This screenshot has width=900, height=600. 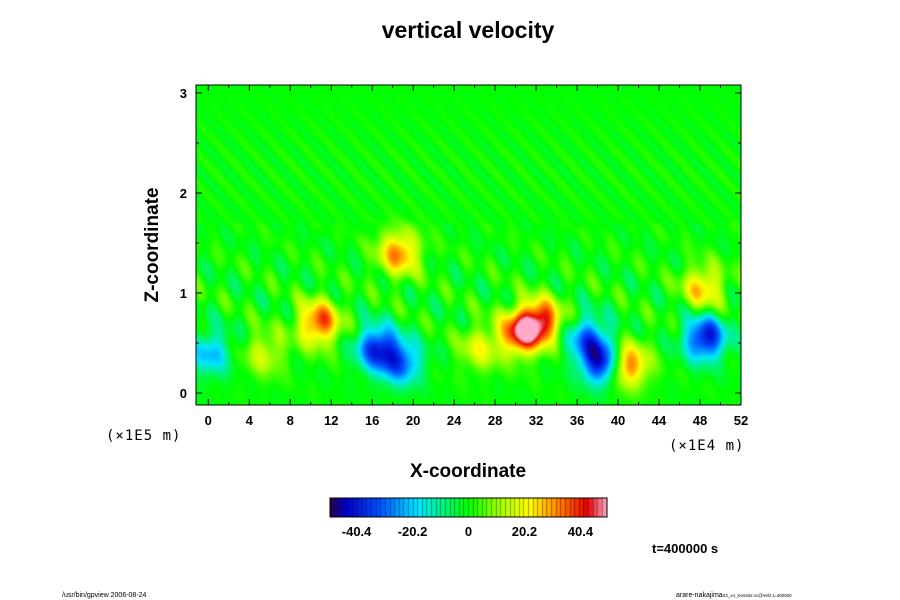 I want to click on colorbar-gradient, so click(x=468, y=507).